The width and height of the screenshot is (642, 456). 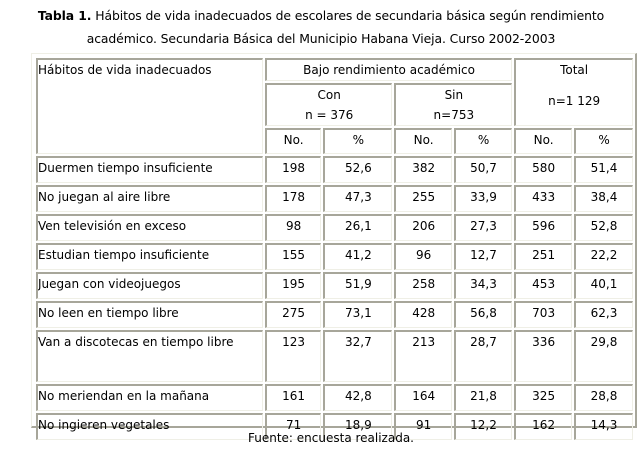 I want to click on header-sin-label: Sin, so click(x=454, y=95).